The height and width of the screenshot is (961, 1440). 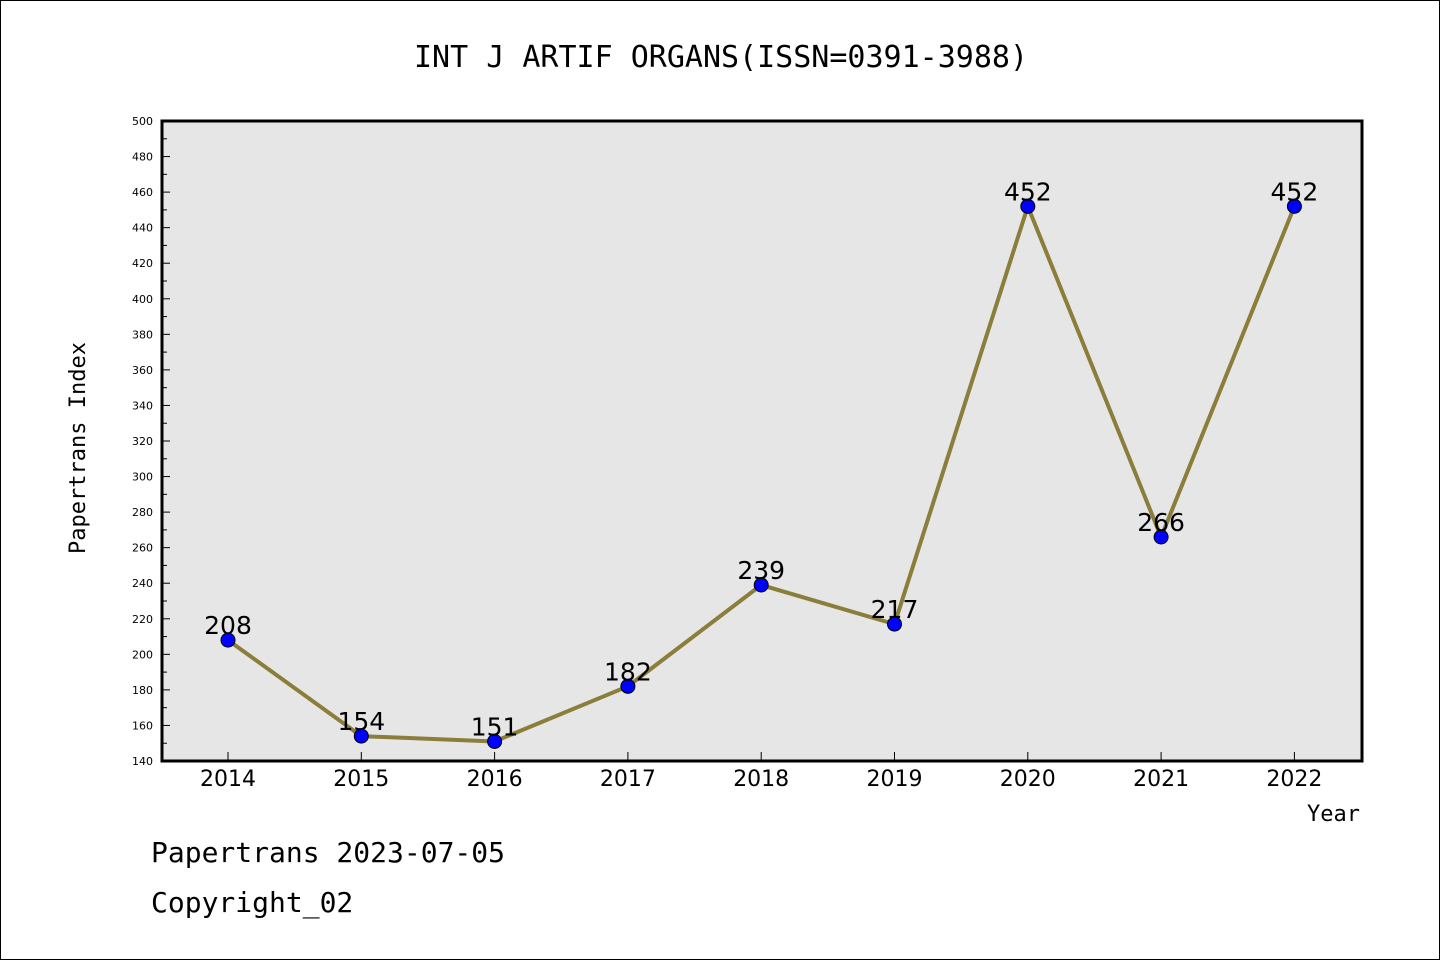 What do you see at coordinates (228, 625) in the screenshot?
I see `data-label: 208` at bounding box center [228, 625].